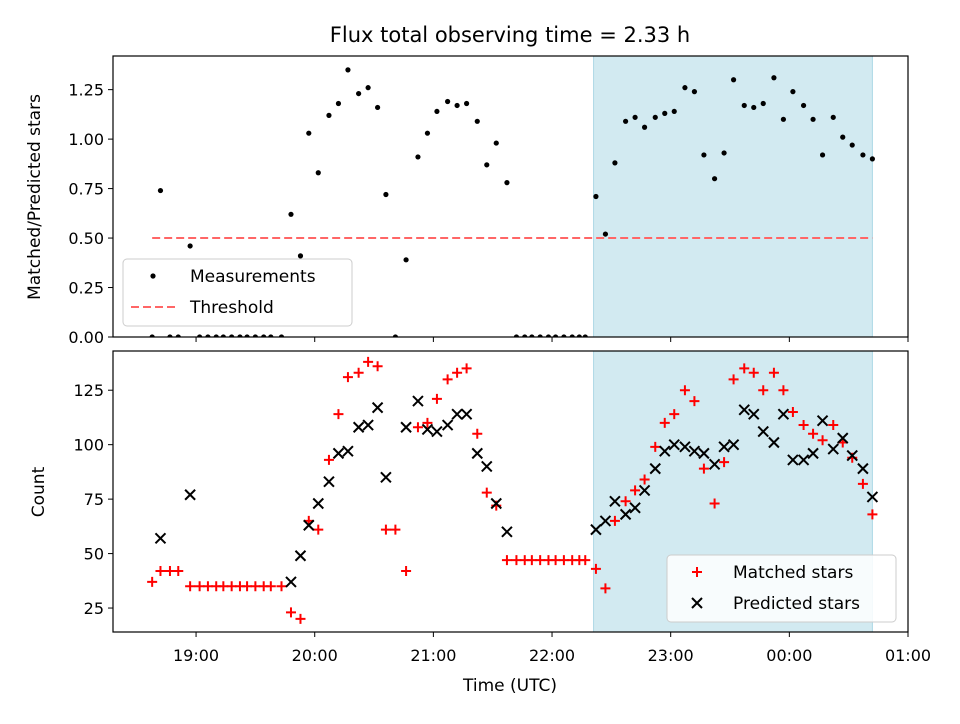 Image resolution: width=960 pixels, height=724 pixels. Describe the element at coordinates (86, 238) in the screenshot. I see `y-tick-label: 0.50` at that location.